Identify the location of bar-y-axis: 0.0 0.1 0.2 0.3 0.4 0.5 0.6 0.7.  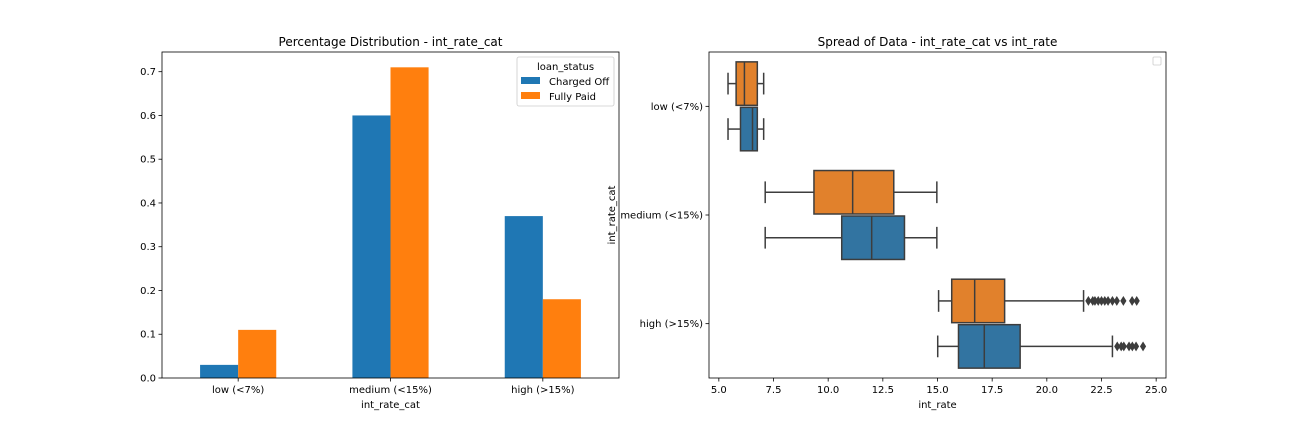
(151, 226).